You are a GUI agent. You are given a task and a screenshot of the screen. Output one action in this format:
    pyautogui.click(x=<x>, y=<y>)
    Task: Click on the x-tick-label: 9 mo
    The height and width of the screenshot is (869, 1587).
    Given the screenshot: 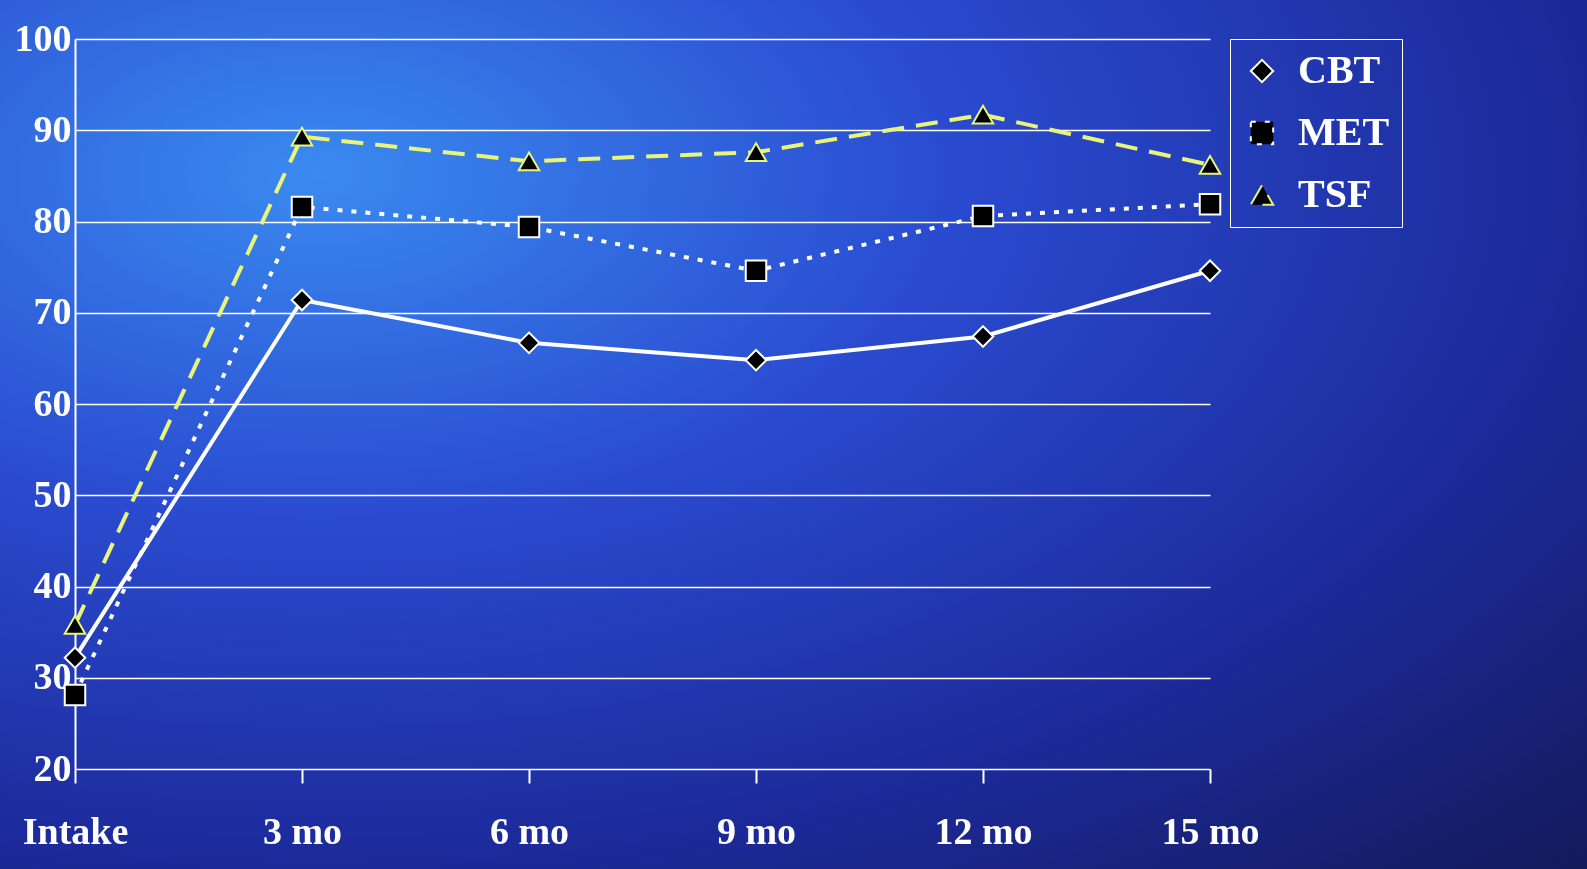 What is the action you would take?
    pyautogui.click(x=756, y=830)
    